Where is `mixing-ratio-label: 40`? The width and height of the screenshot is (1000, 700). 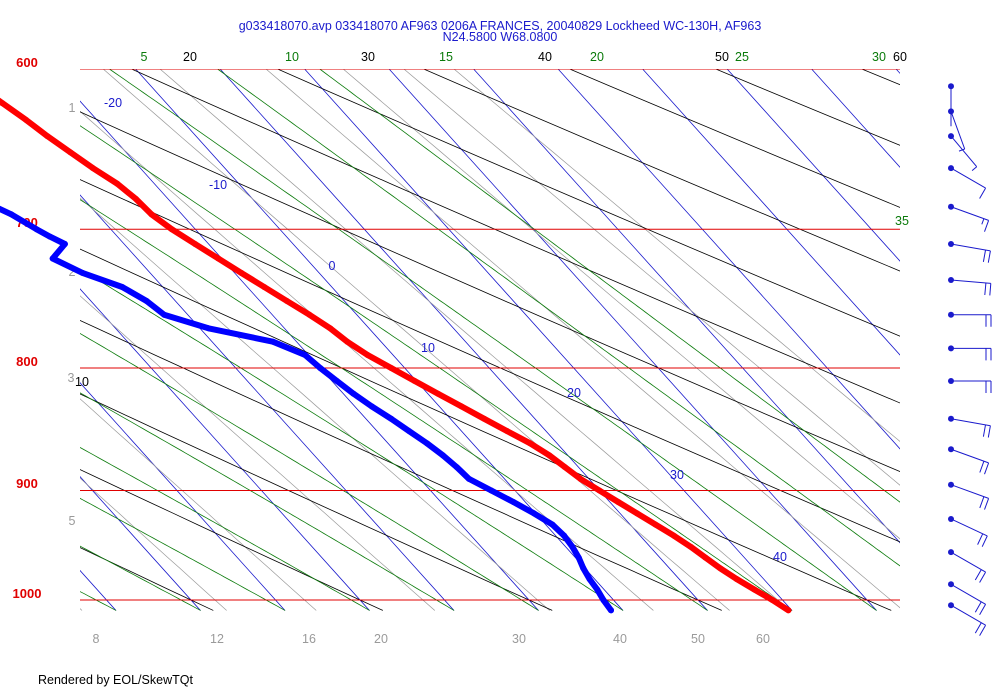
mixing-ratio-label: 40 is located at coordinates (620, 639).